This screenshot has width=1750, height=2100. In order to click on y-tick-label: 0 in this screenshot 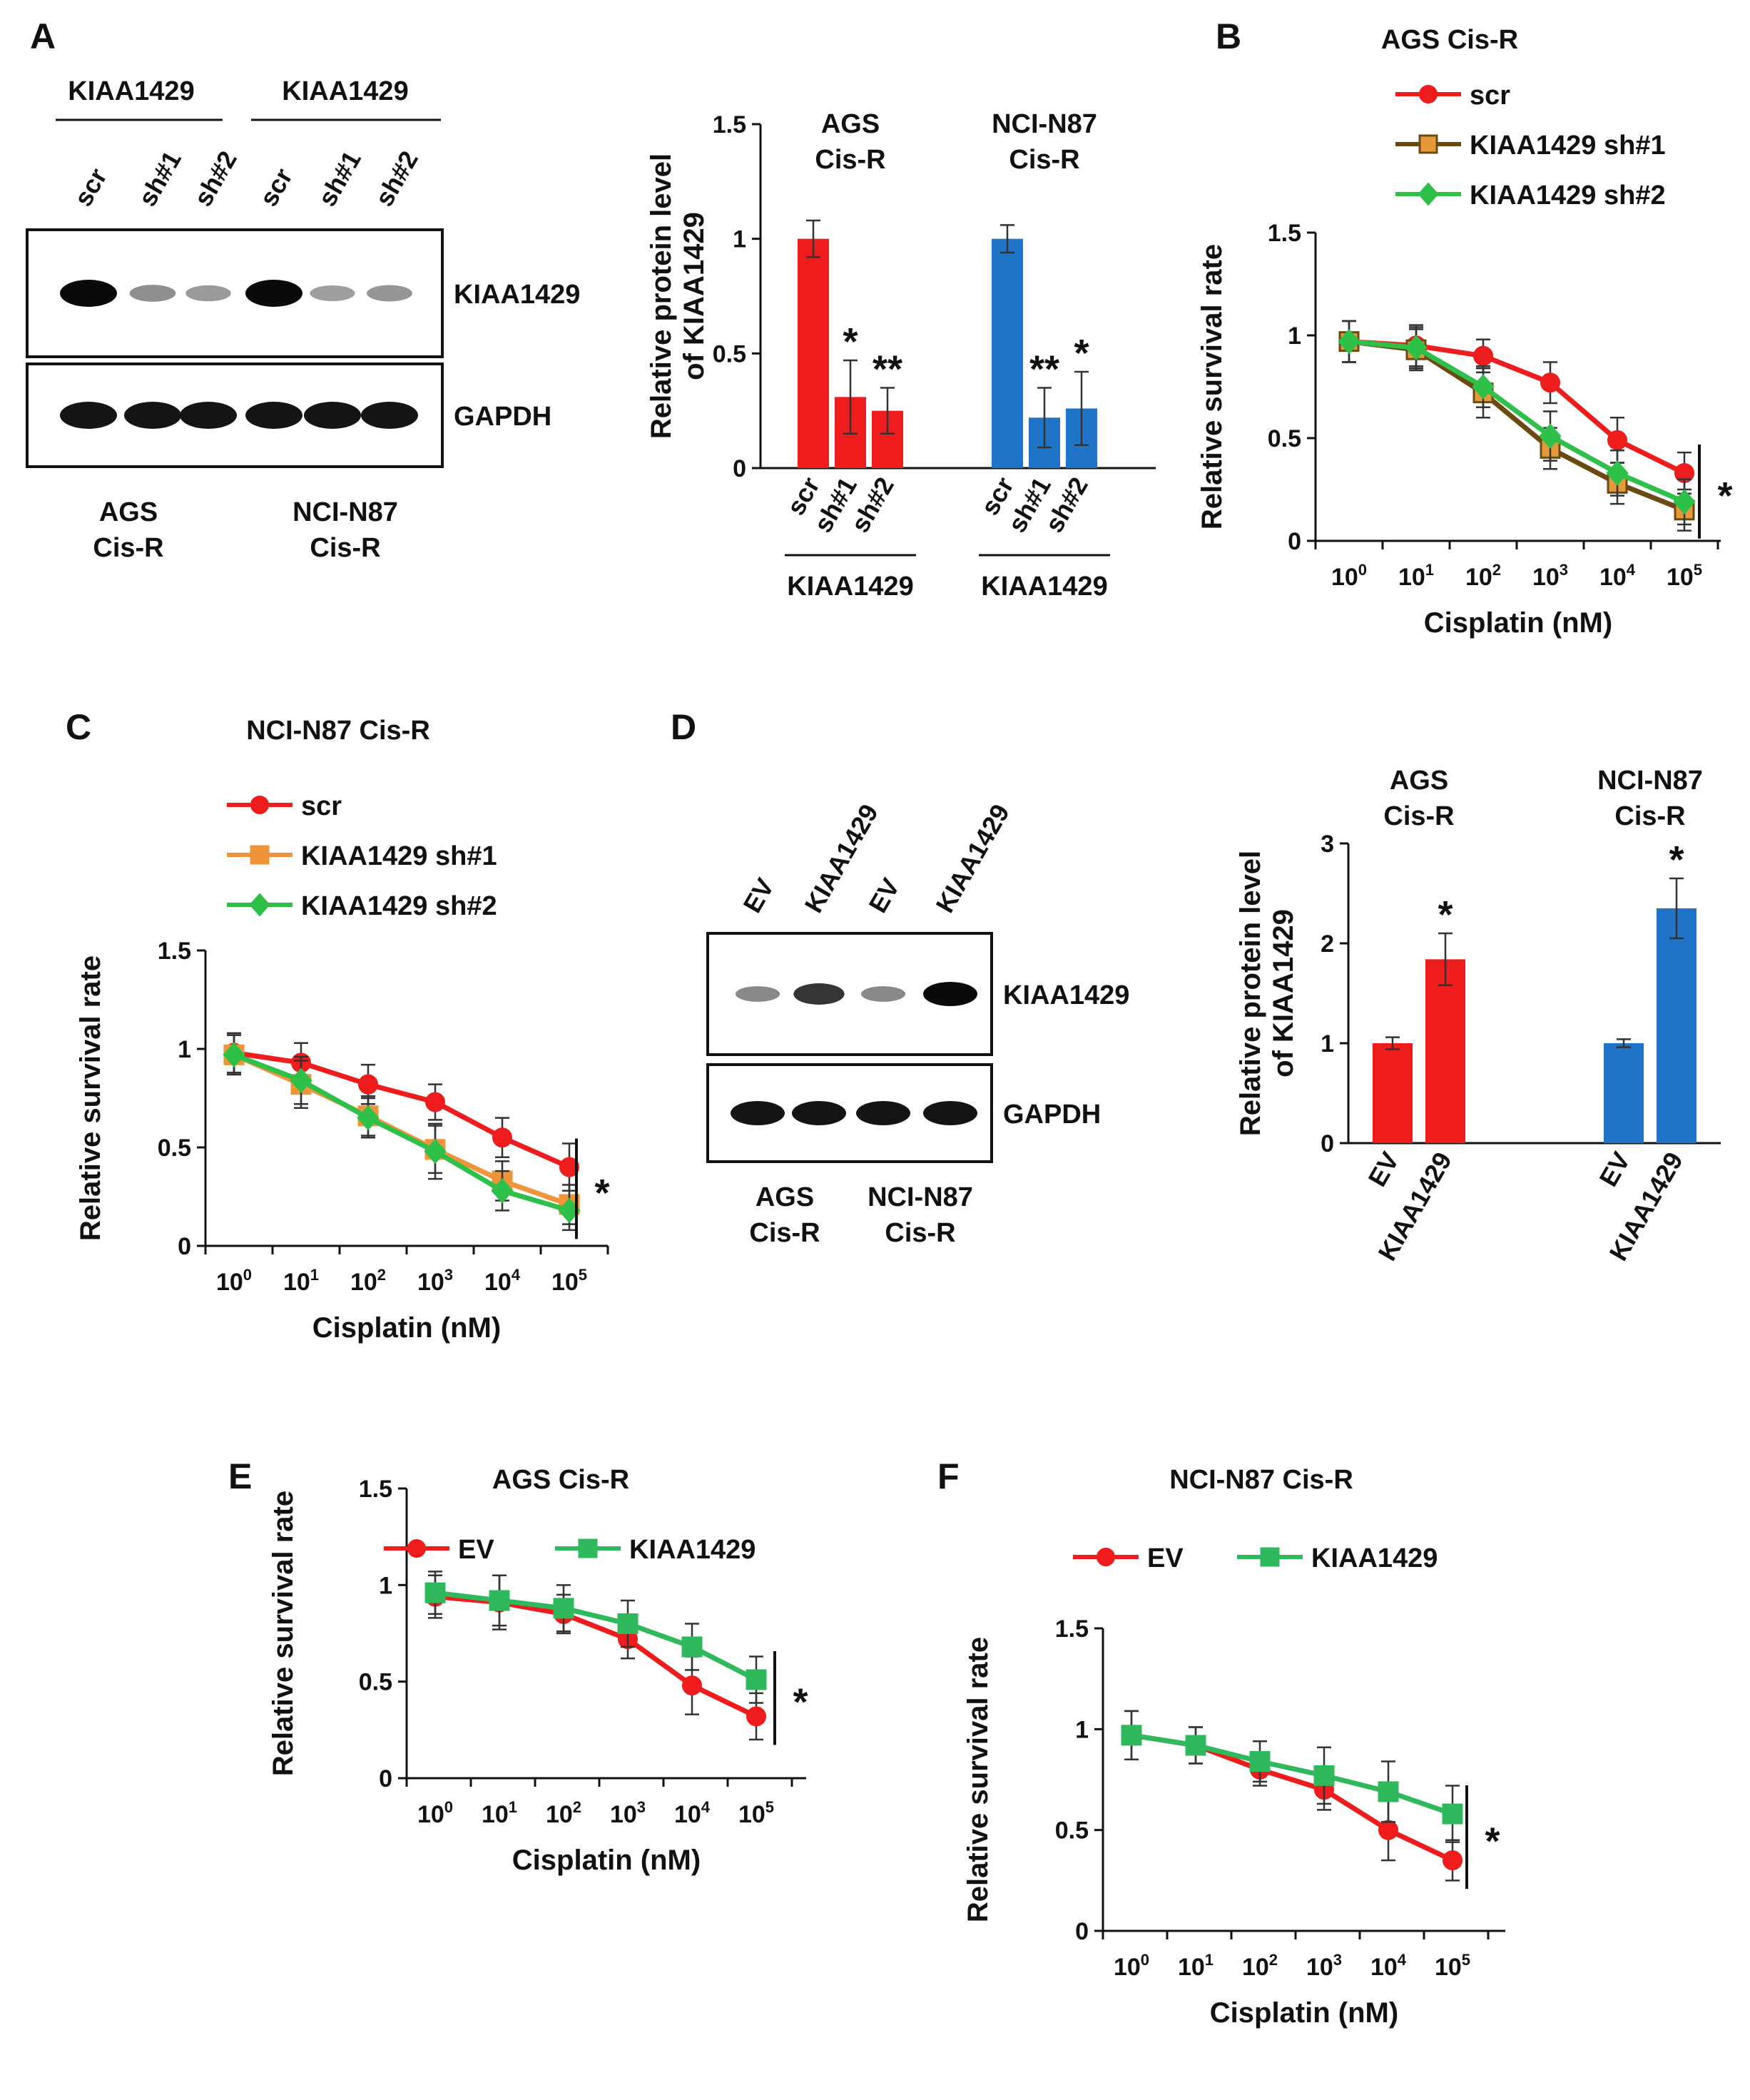, I will do `click(1294, 541)`.